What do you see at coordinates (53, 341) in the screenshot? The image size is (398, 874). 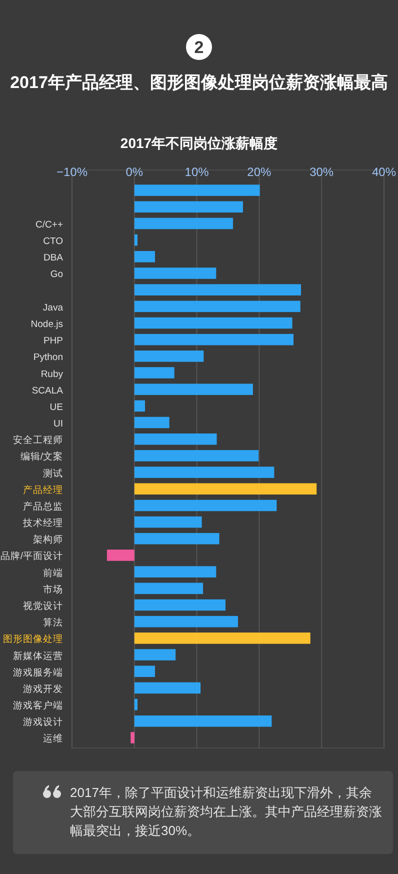 I see `y-tick-label: PHP` at bounding box center [53, 341].